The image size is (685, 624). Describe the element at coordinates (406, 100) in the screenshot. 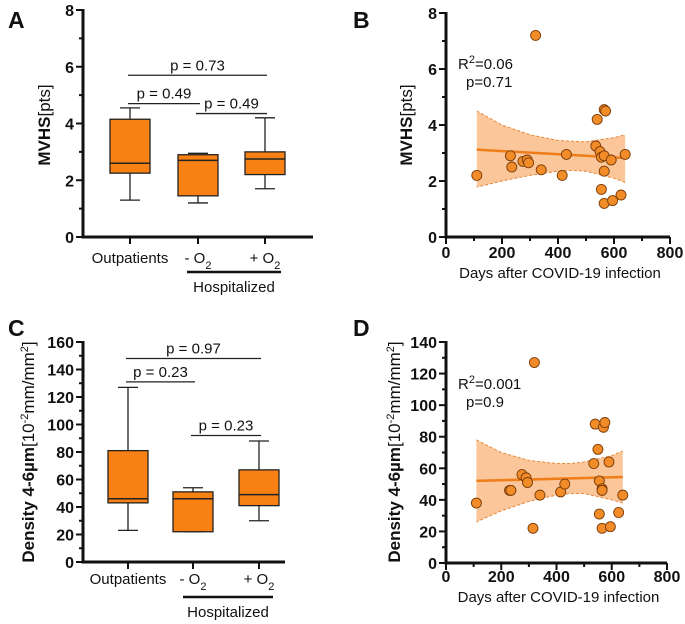

I see `y-axis-label-unit: [pts]` at that location.